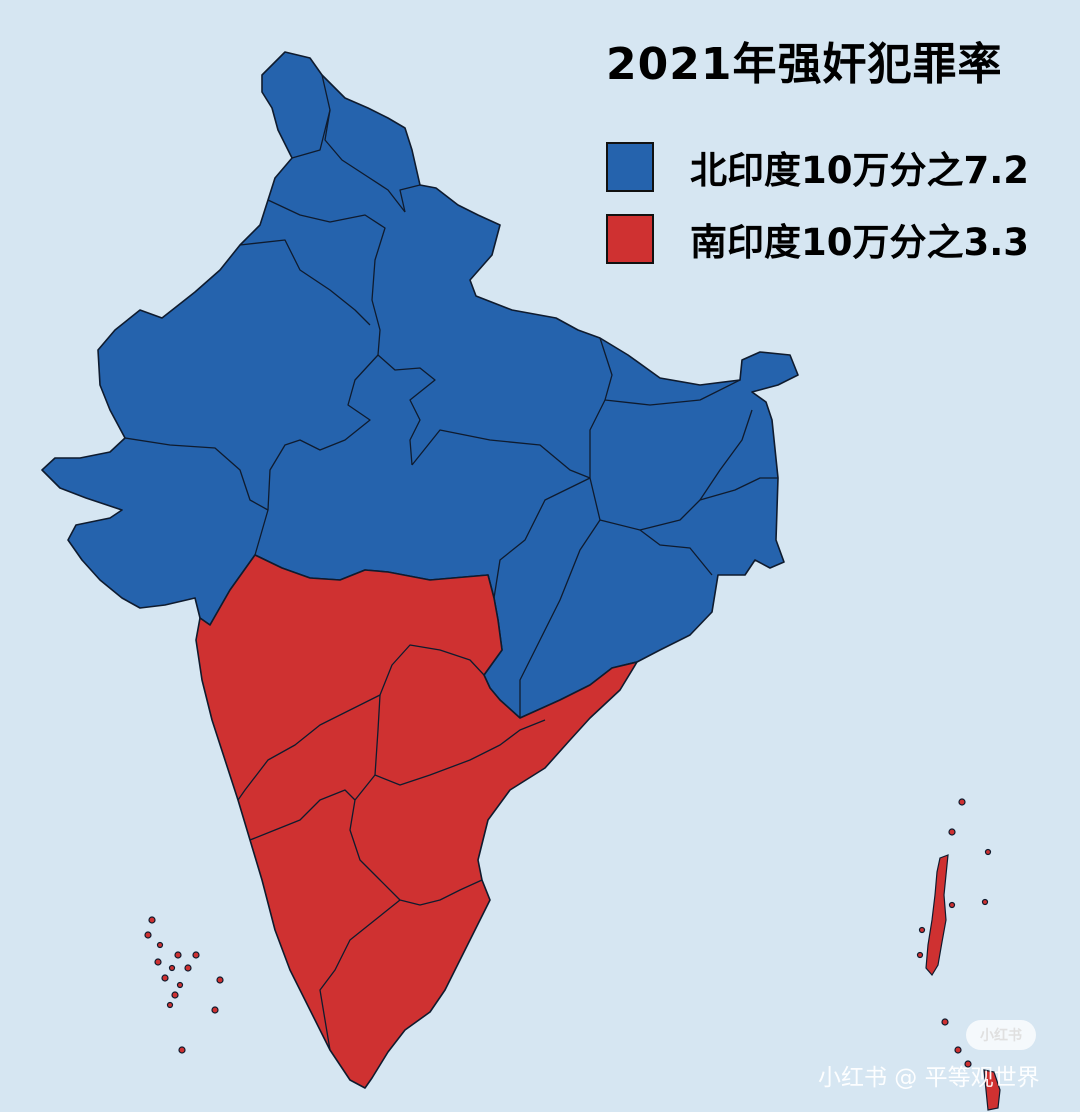 The width and height of the screenshot is (1080, 1112). I want to click on map-title: 2021年强奸犯罪率, so click(804, 64).